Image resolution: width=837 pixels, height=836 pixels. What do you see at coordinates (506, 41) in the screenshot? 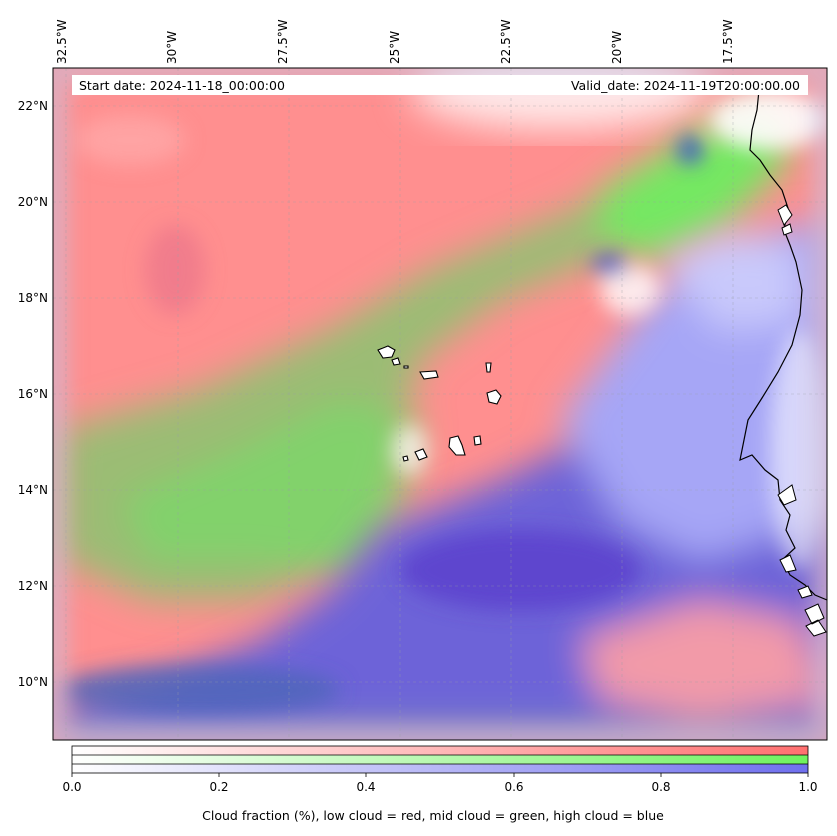
I see `lon-label: 22.5°W` at bounding box center [506, 41].